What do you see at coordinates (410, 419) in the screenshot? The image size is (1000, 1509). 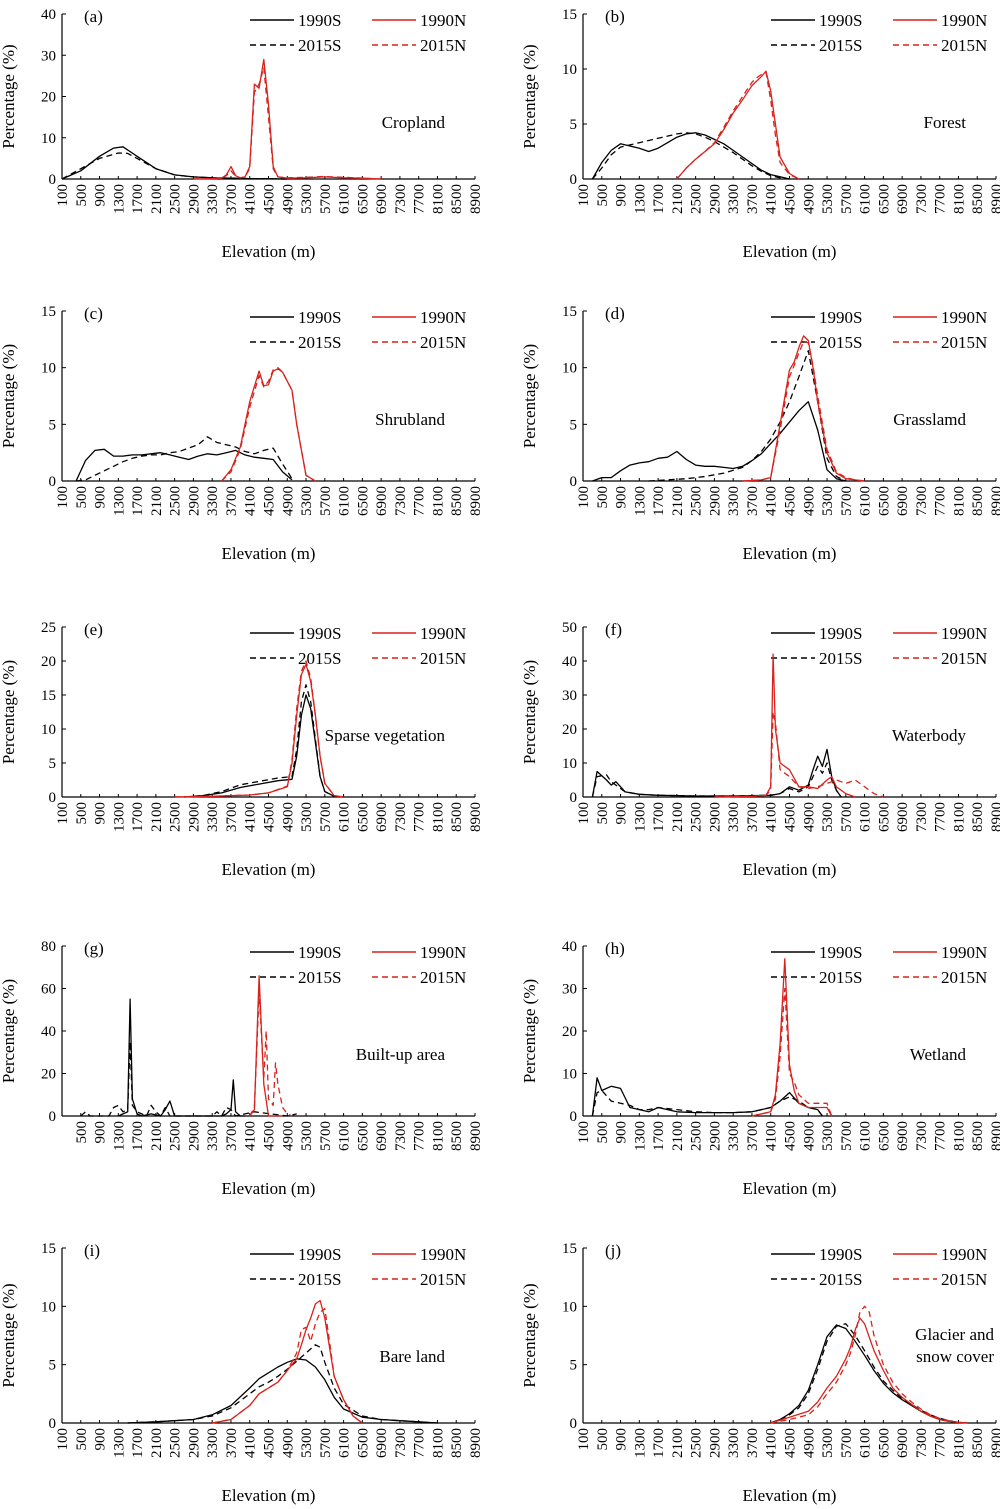 I see `panel-title: Shrubland` at bounding box center [410, 419].